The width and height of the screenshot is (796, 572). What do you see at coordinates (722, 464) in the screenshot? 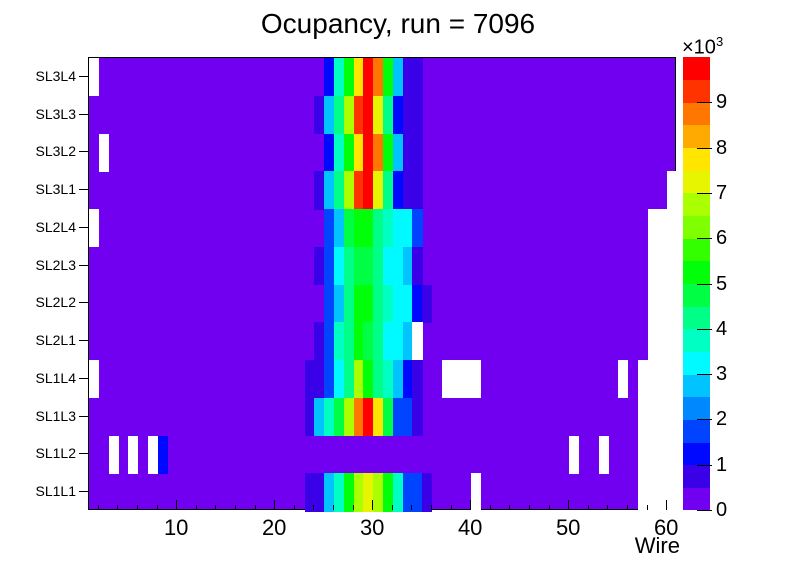
I see `color-scale-tick-label: 1` at bounding box center [722, 464].